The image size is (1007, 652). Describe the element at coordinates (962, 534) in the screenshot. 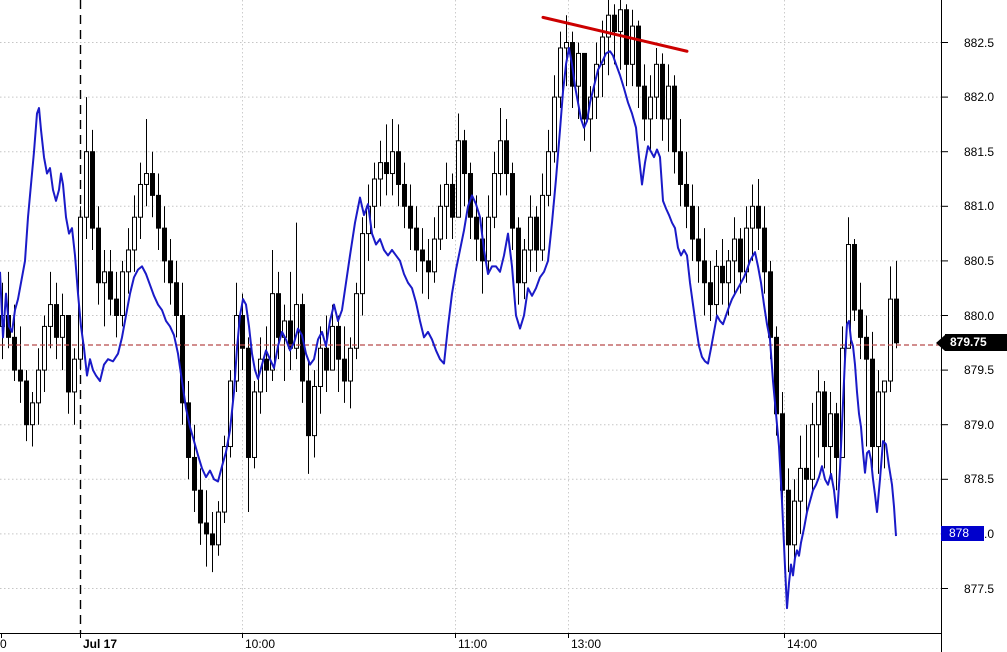

I see `line-series-tag-label: 878` at that location.